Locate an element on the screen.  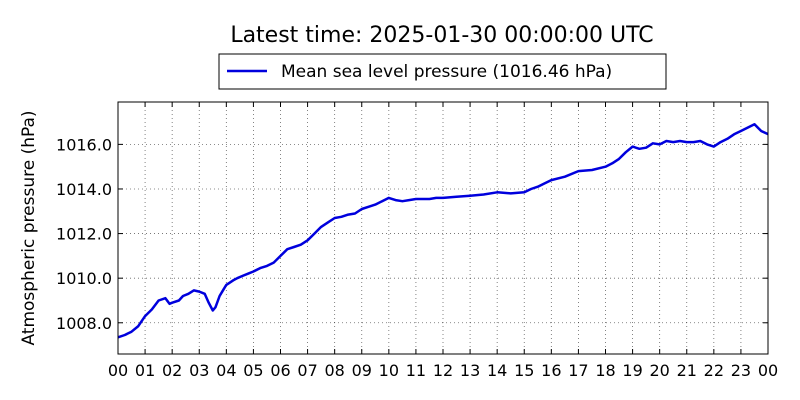
x-tick-label: 22 is located at coordinates (714, 370).